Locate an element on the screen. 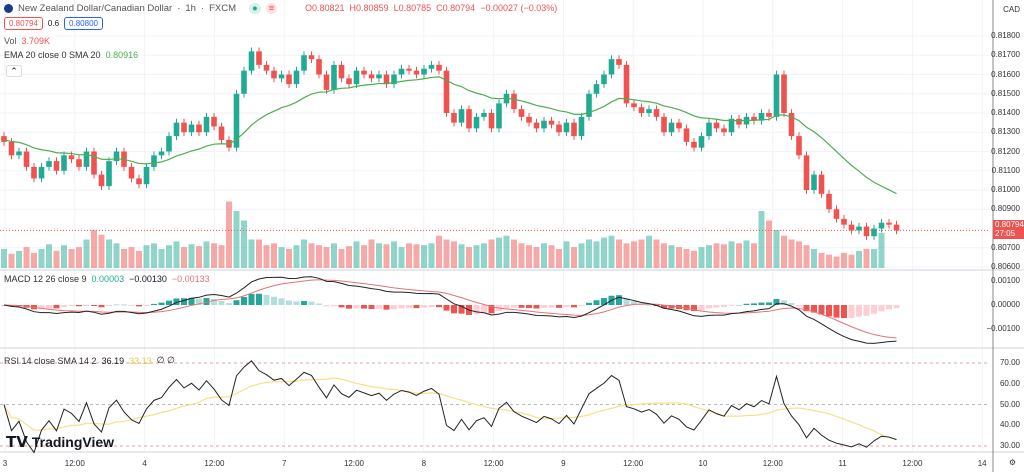 The image size is (1024, 472). time-tick: 3 is located at coordinates (5, 463).